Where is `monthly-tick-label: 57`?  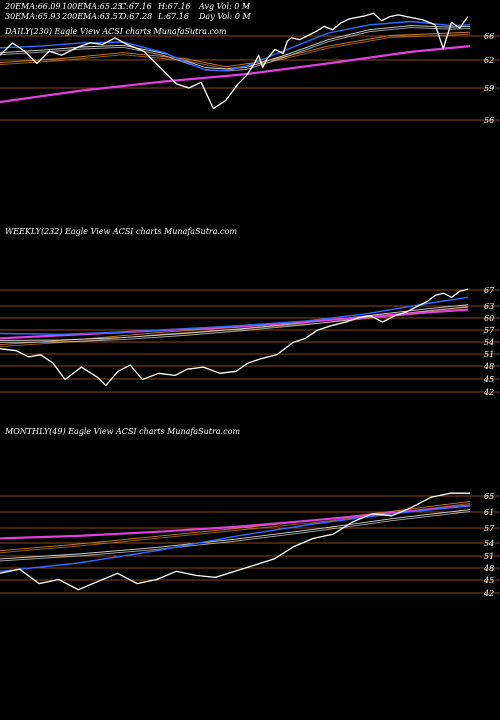
monthly-tick-label: 57 is located at coordinates (489, 528).